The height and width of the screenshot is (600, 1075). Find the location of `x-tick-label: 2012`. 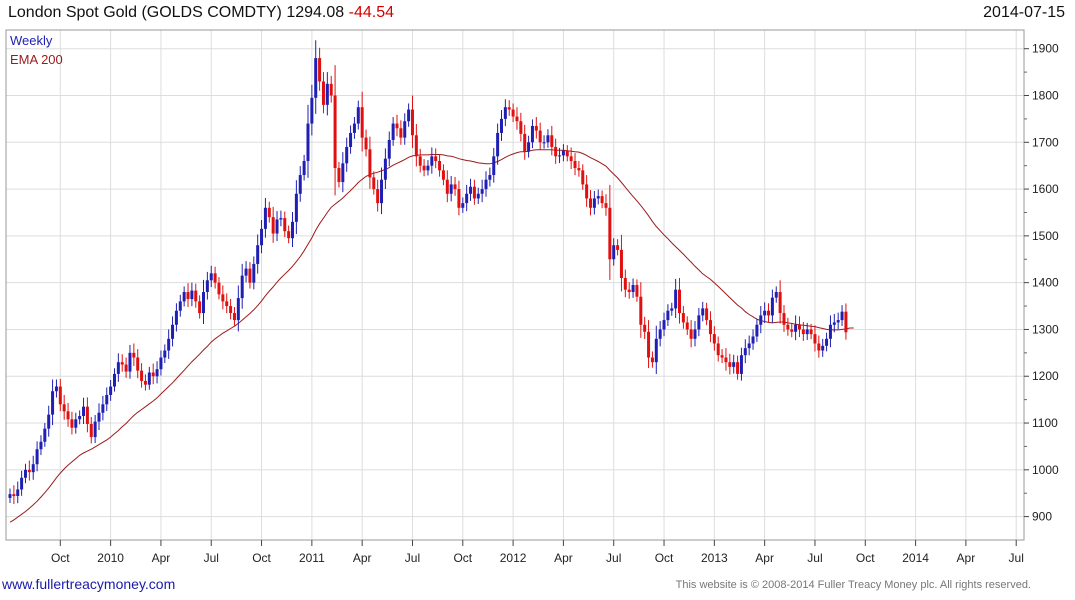

x-tick-label: 2012 is located at coordinates (513, 558).